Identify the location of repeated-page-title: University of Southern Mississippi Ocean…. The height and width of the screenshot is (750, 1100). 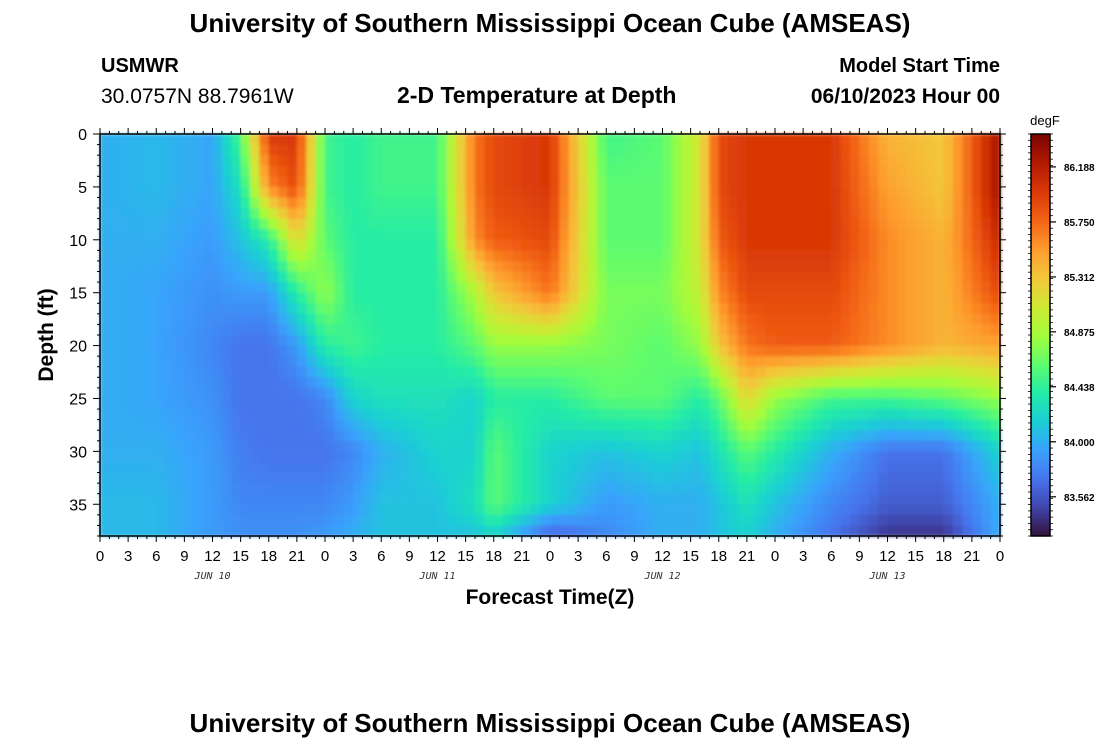
(550, 723).